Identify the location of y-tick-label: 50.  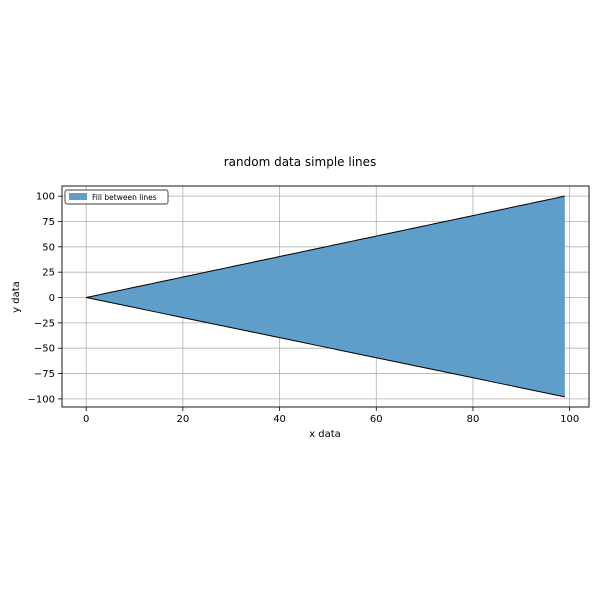
(48, 247).